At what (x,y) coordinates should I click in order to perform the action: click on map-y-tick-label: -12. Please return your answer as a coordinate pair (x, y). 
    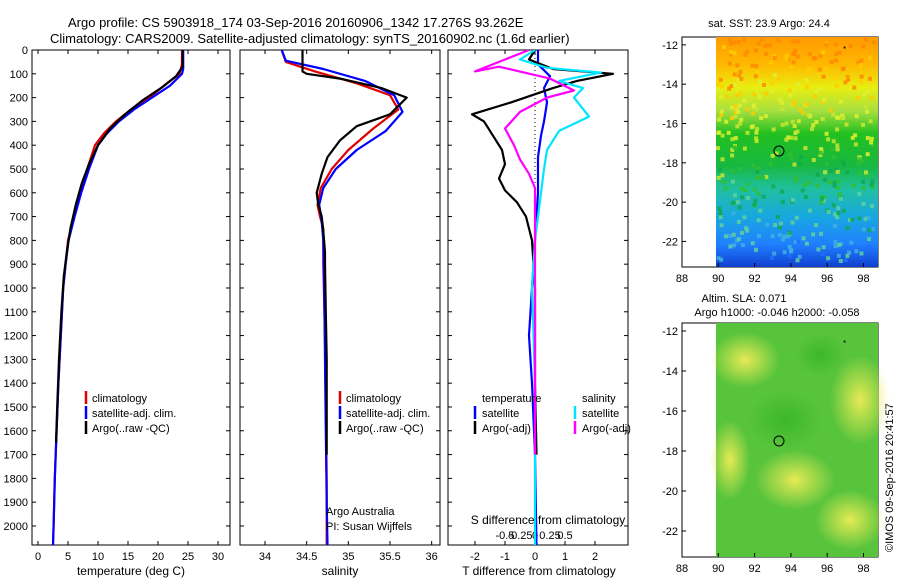
    Looking at the image, I should click on (670, 332).